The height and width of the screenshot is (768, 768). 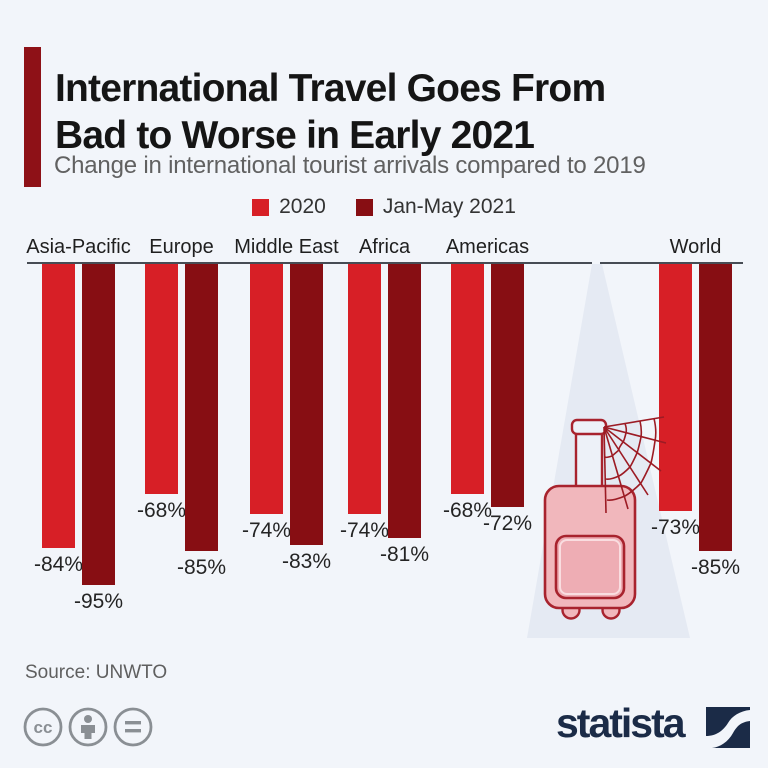 I want to click on equals-icon, so click(x=133, y=727).